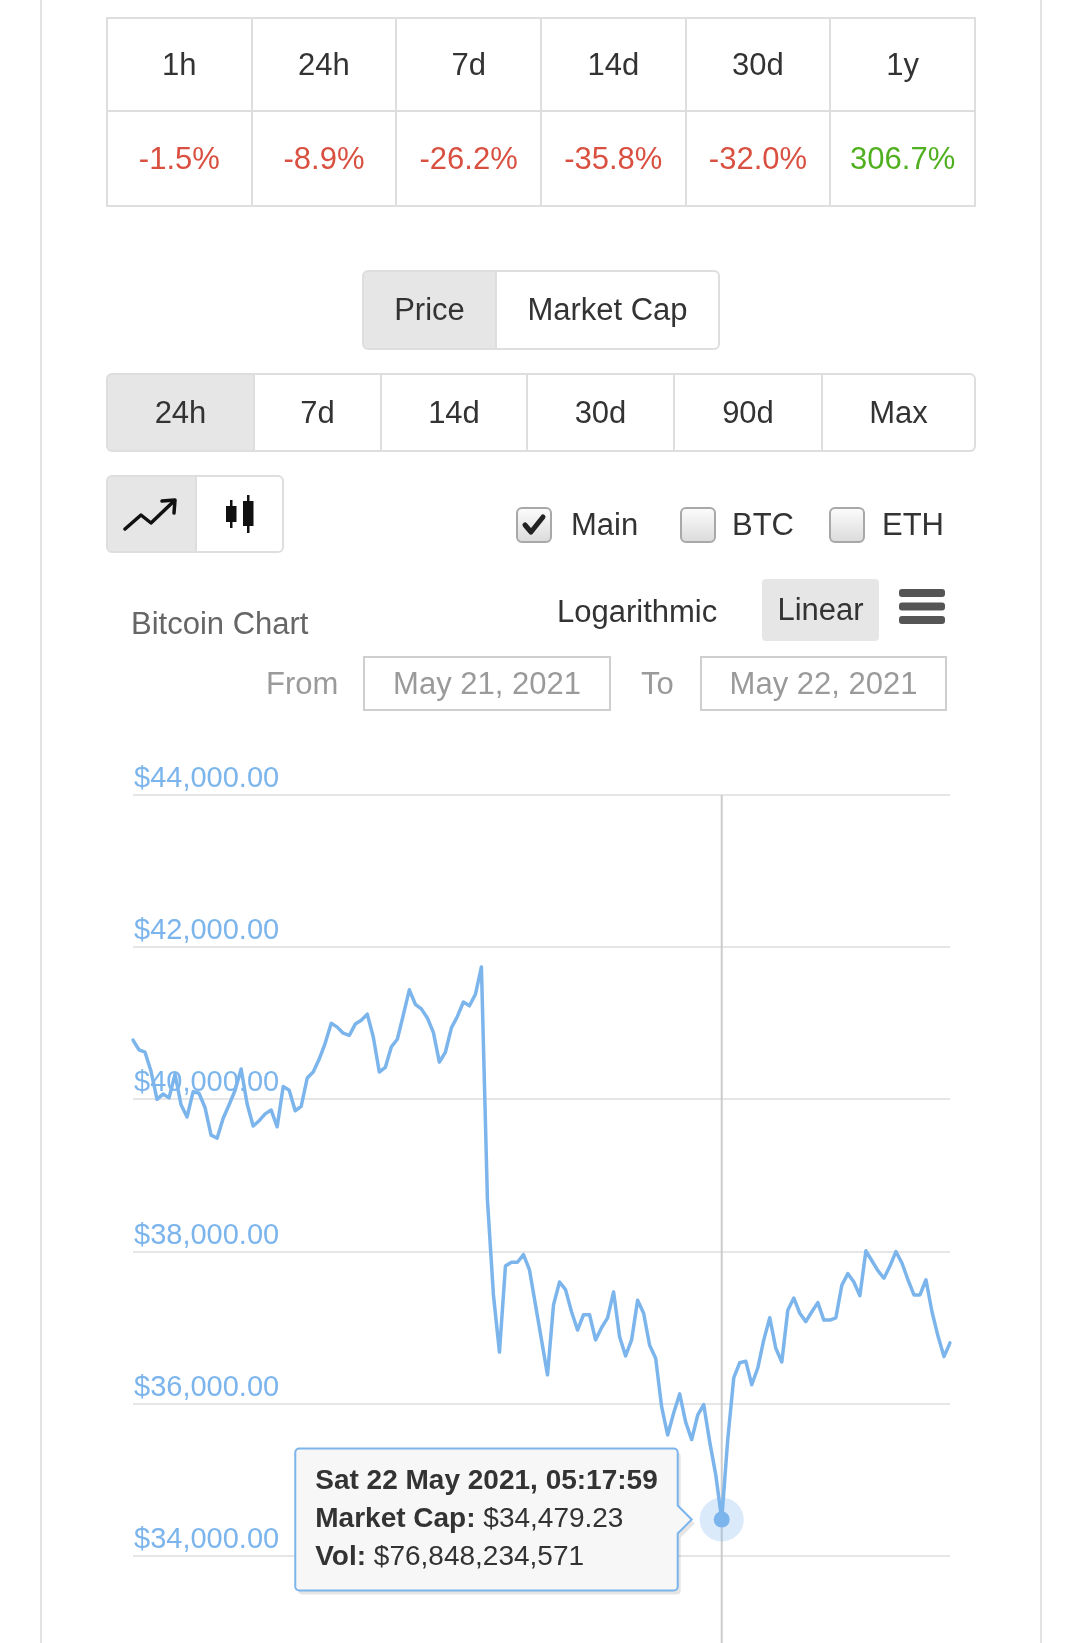  Describe the element at coordinates (820, 610) in the screenshot. I see `button: Linear` at that location.